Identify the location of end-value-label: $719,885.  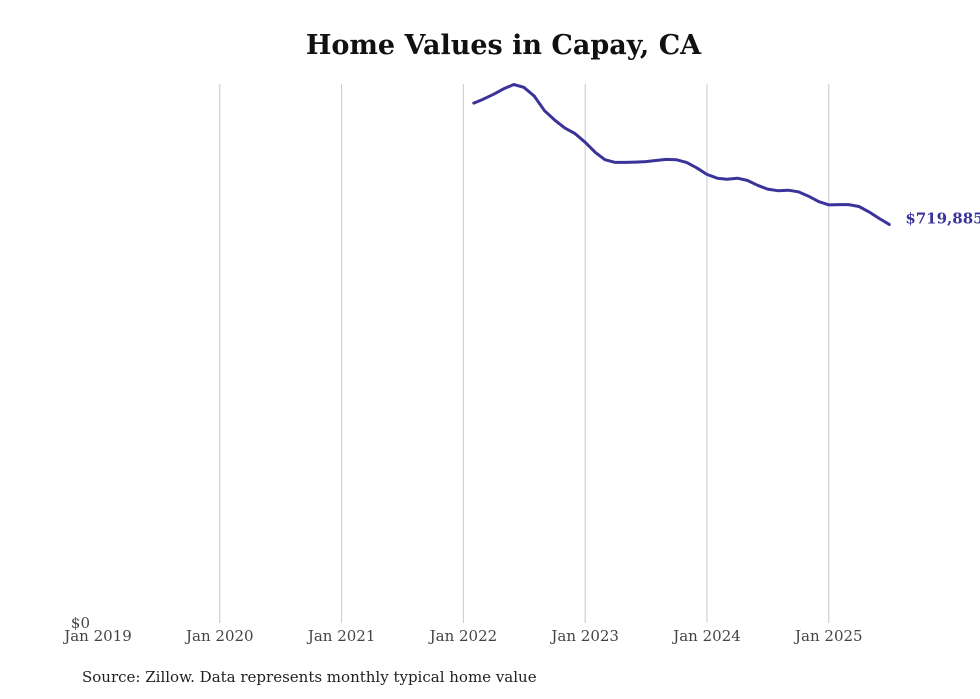
(942, 218).